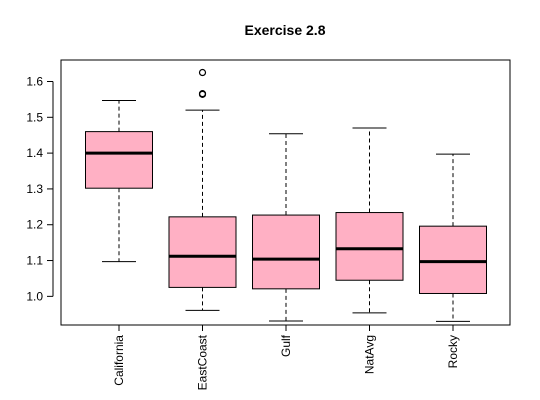 Image resolution: width=540 pixels, height=400 pixels. I want to click on x-category-label: California, so click(119, 360).